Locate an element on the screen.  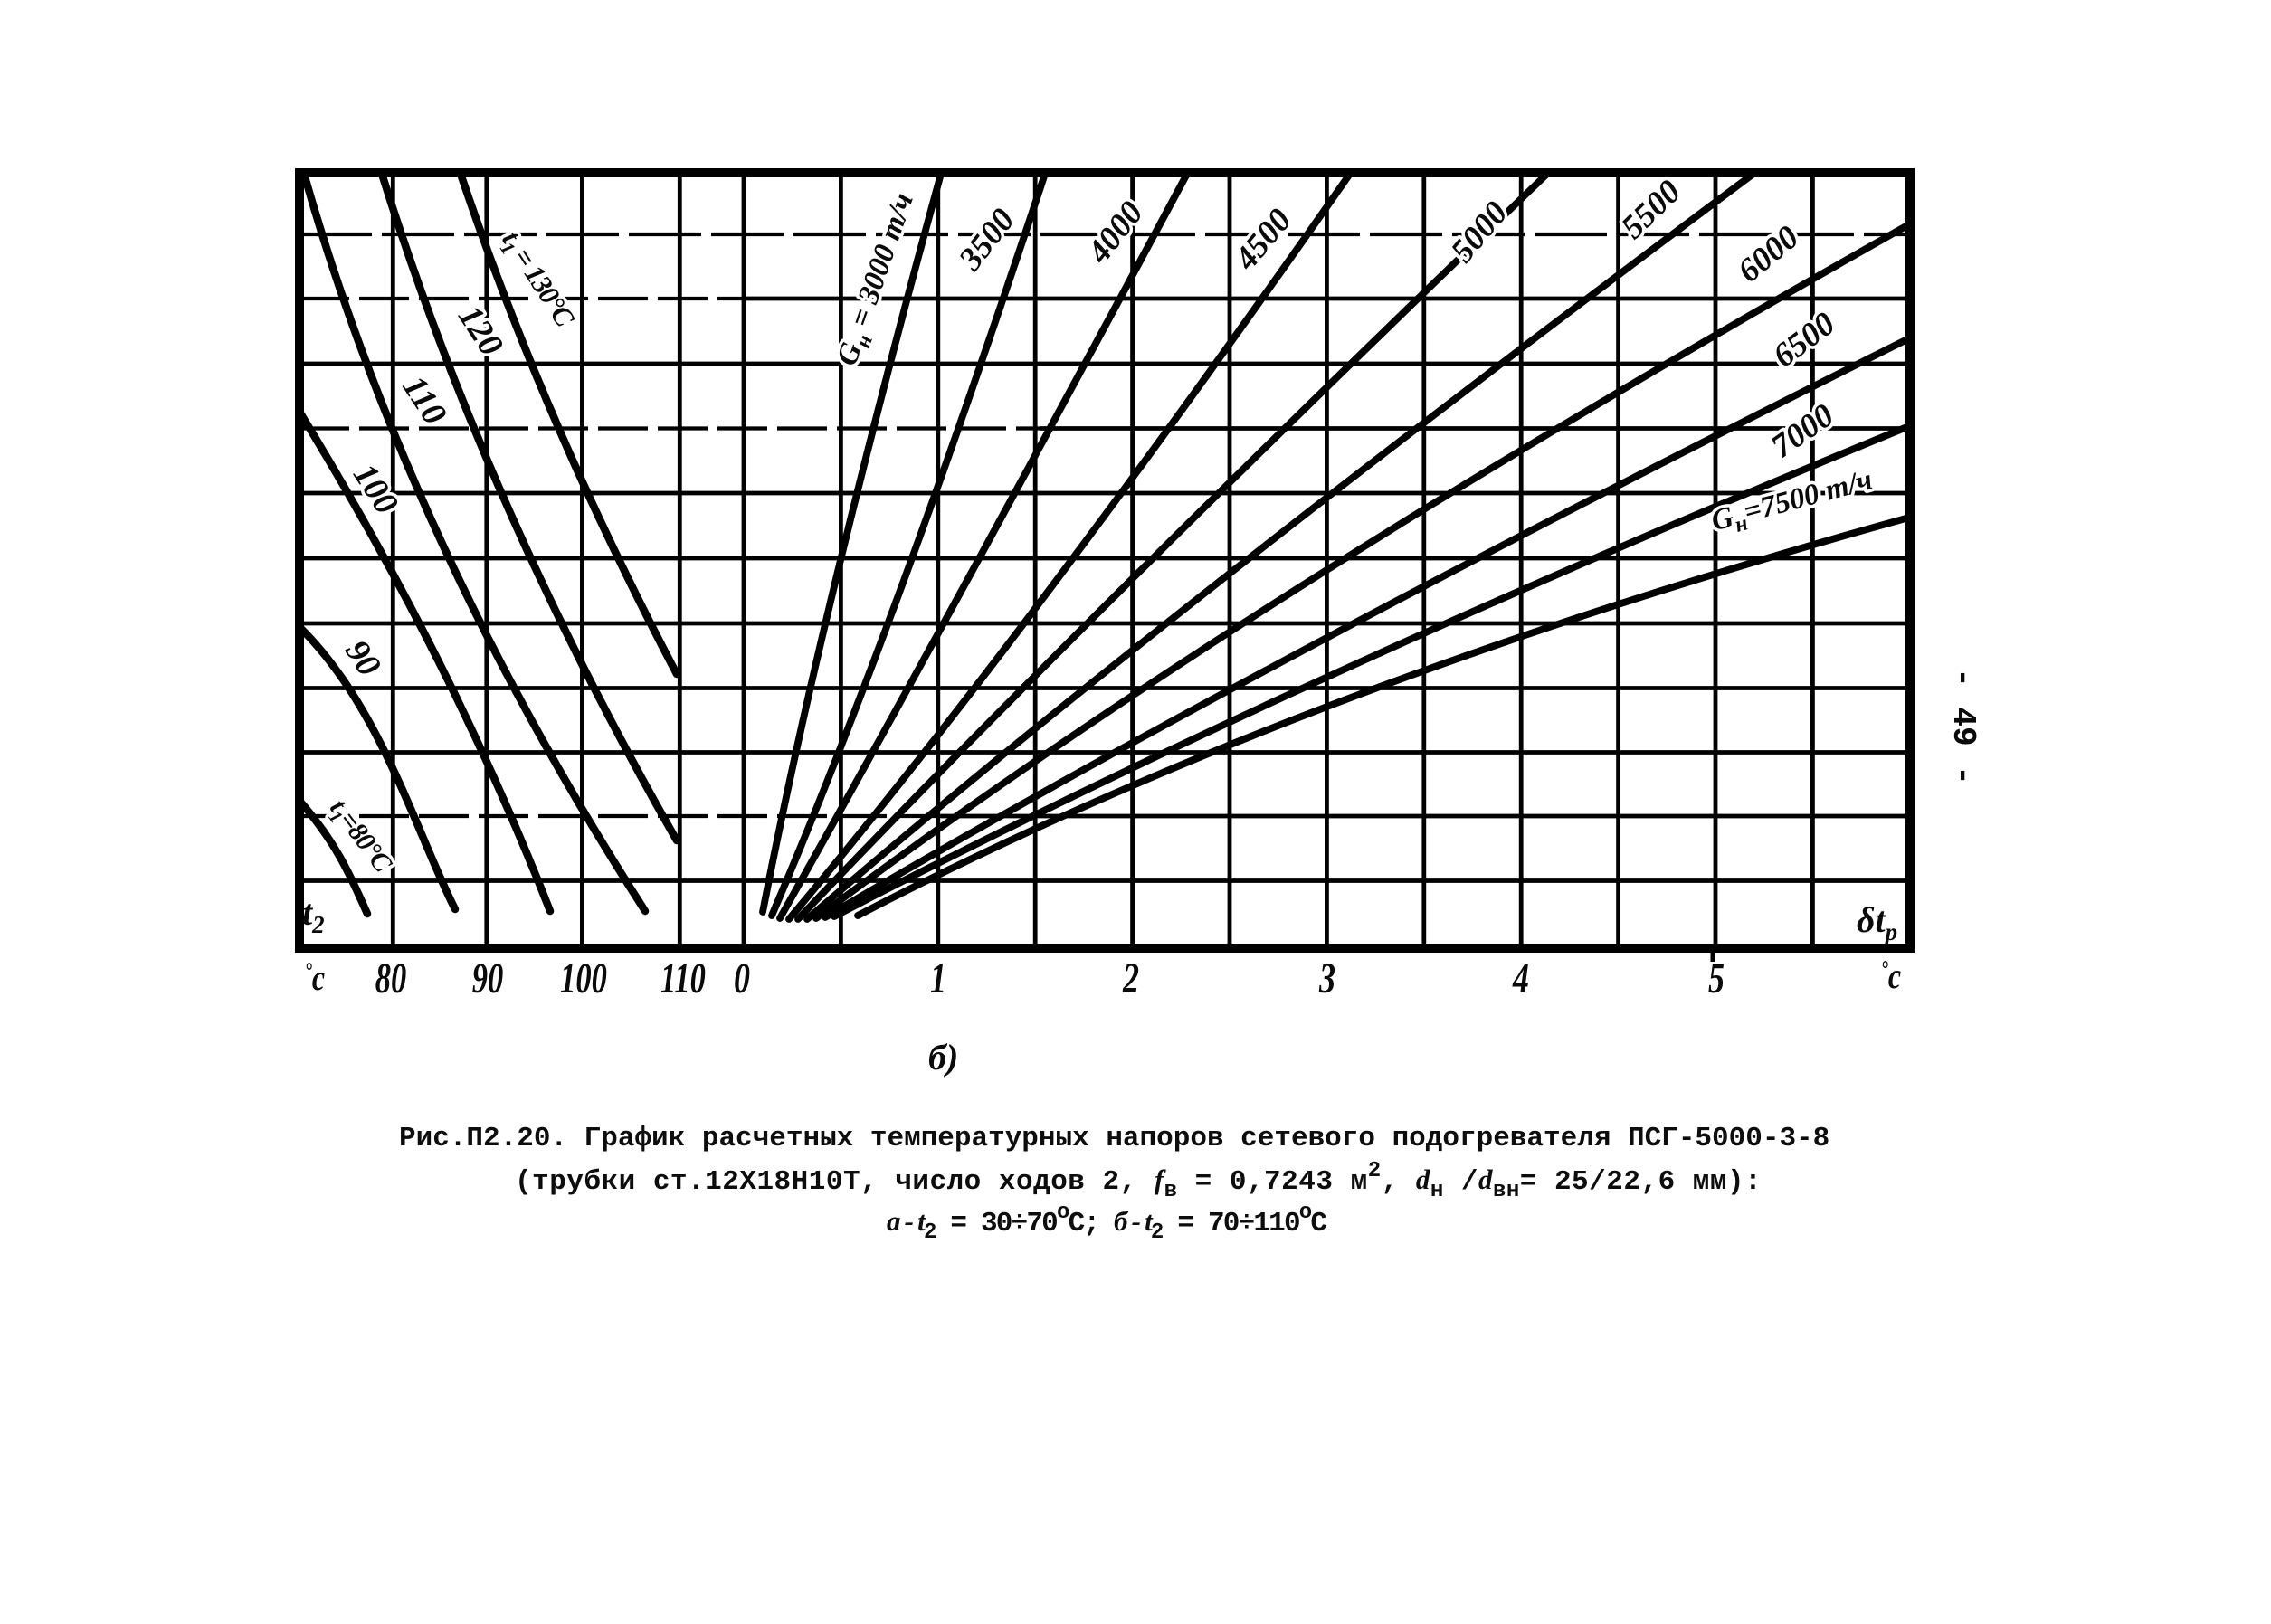
svg-text:а - t2 = 30÷70оС; б - t2 = 70: а - t2 = 30÷70оС; б - t2 = 70÷110оС is located at coordinates (1107, 1223).